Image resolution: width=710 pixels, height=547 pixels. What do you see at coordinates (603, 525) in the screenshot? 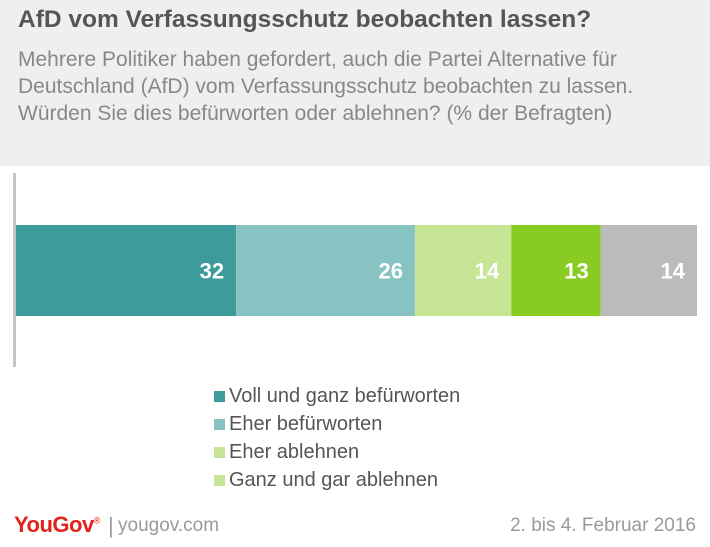
I see `survey-date: 2. bis 4. Februar 2016` at bounding box center [603, 525].